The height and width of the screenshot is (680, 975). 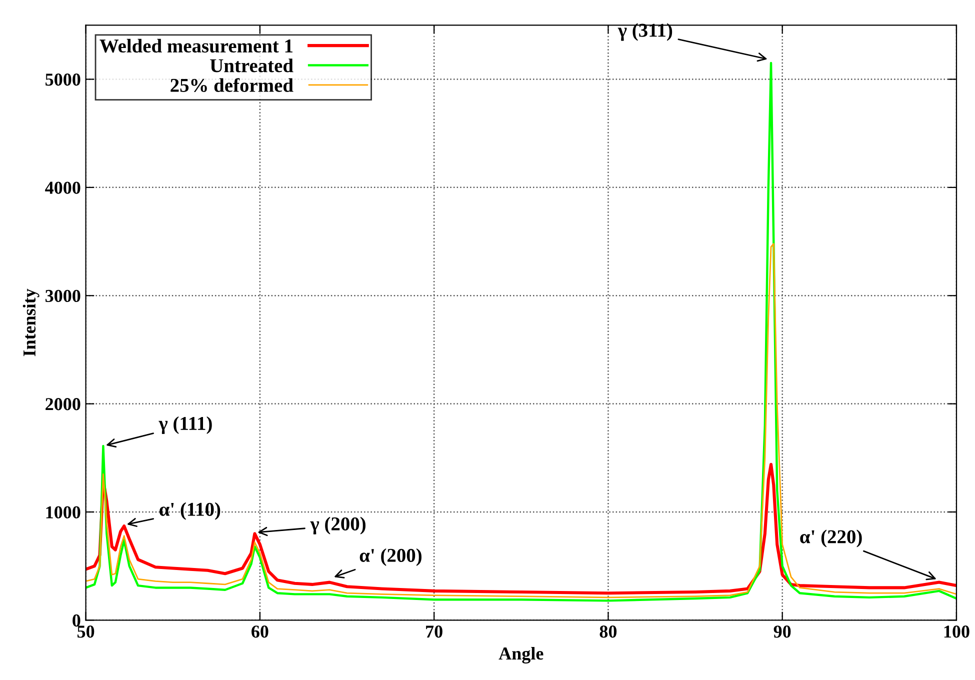 What do you see at coordinates (185, 425) in the screenshot?
I see `annotation: γ (111)` at bounding box center [185, 425].